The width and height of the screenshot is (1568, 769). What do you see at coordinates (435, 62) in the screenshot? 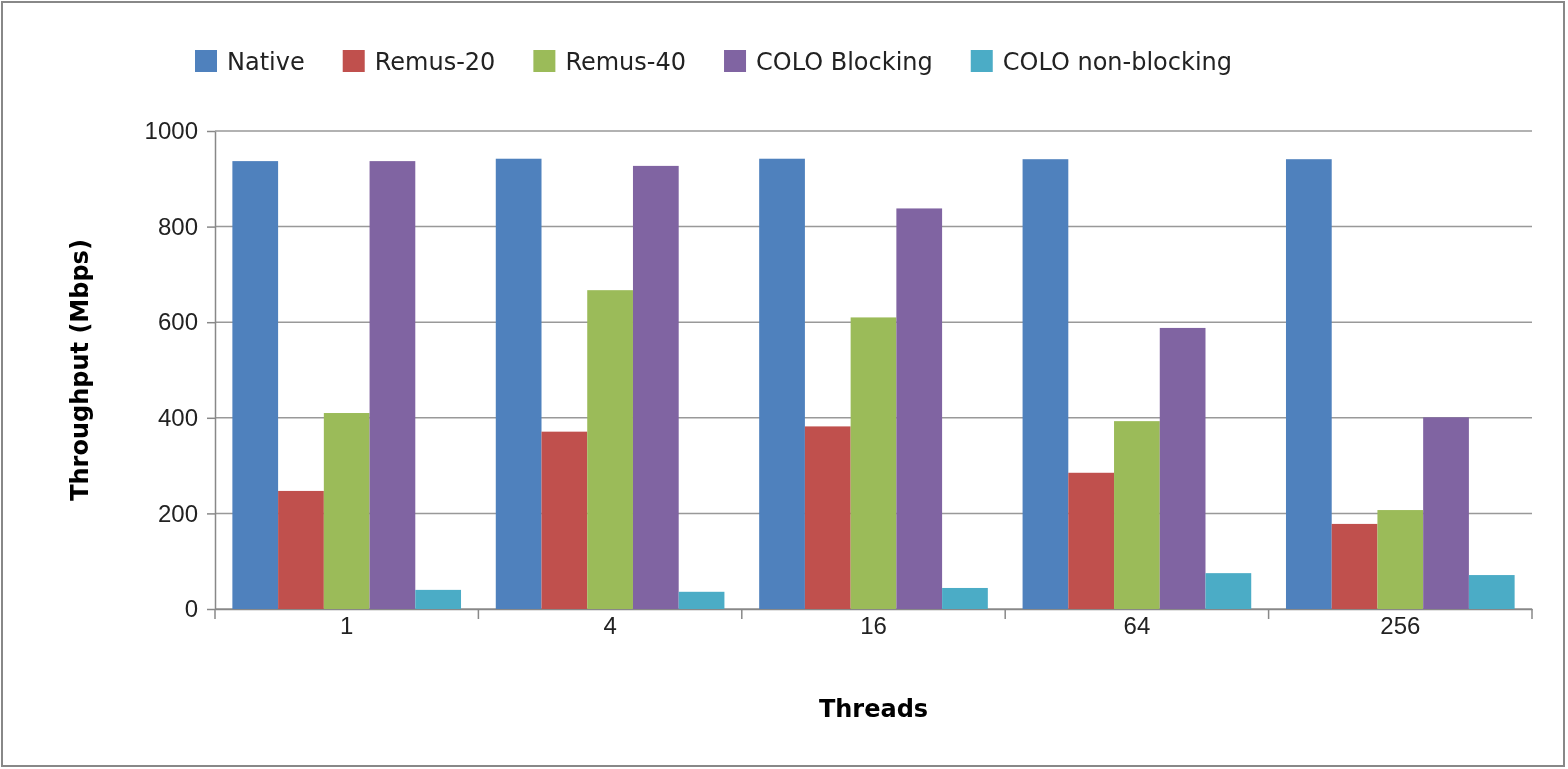
I see `legend-label: Remus-20` at bounding box center [435, 62].